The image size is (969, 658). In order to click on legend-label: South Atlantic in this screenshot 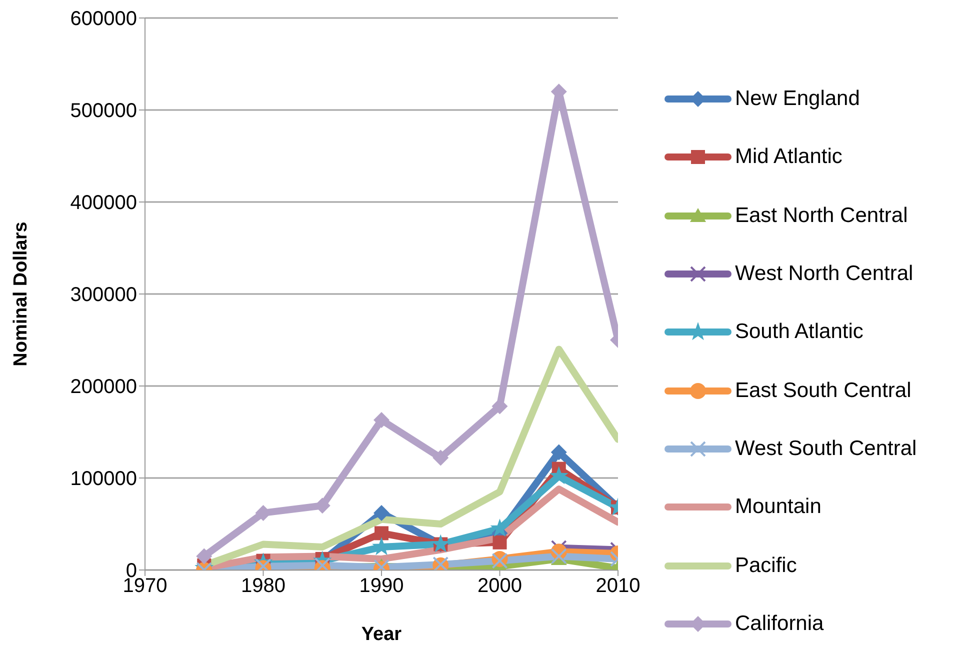, I will do `click(799, 332)`.